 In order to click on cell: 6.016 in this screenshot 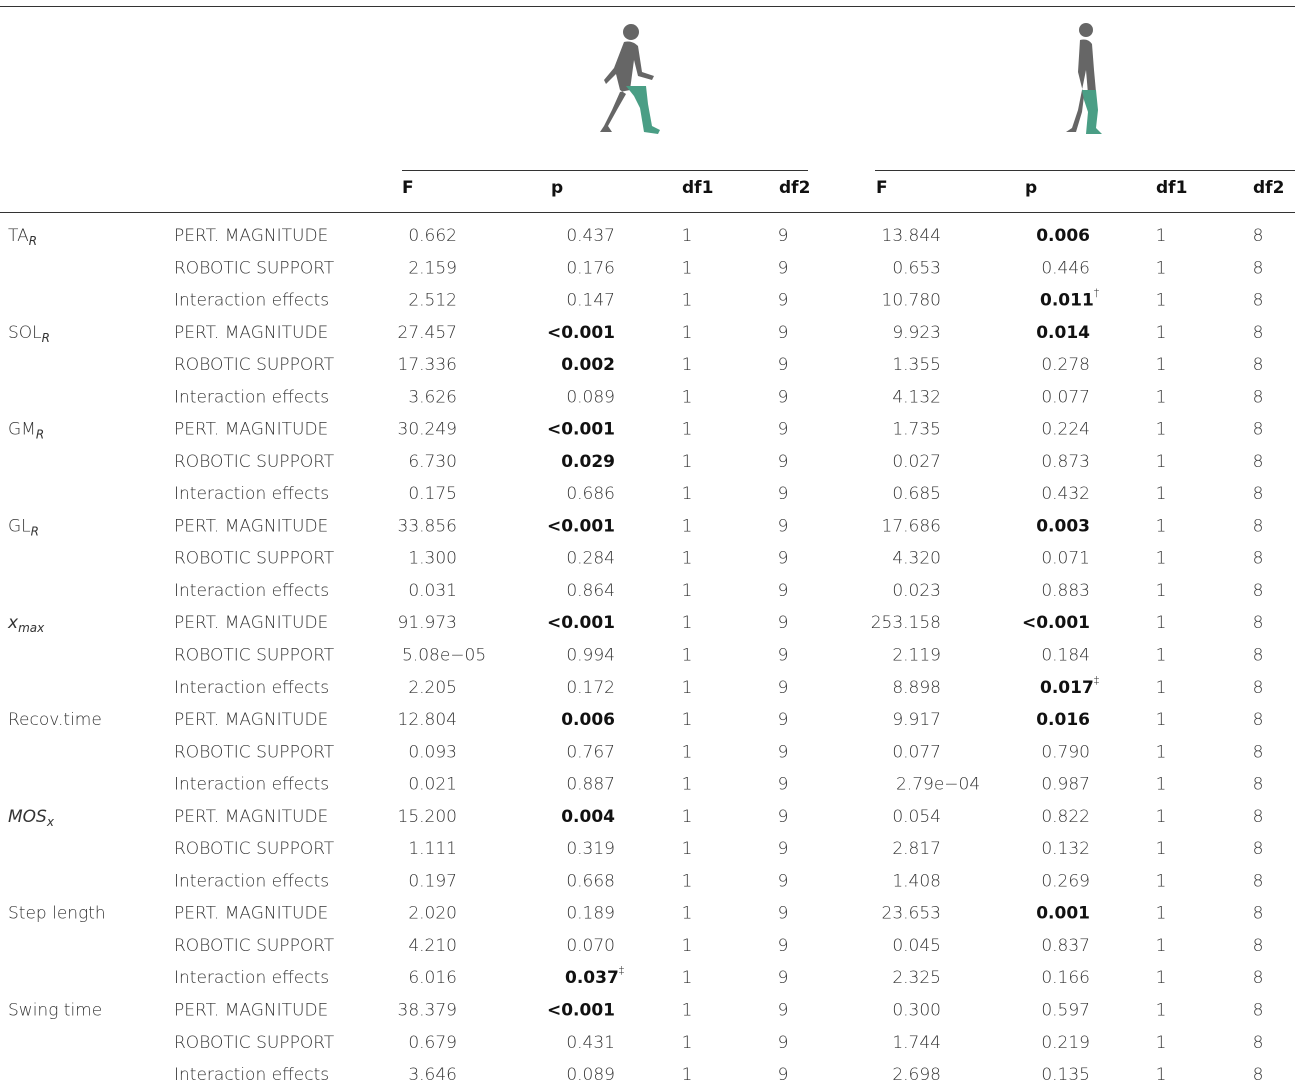, I will do `click(432, 978)`.